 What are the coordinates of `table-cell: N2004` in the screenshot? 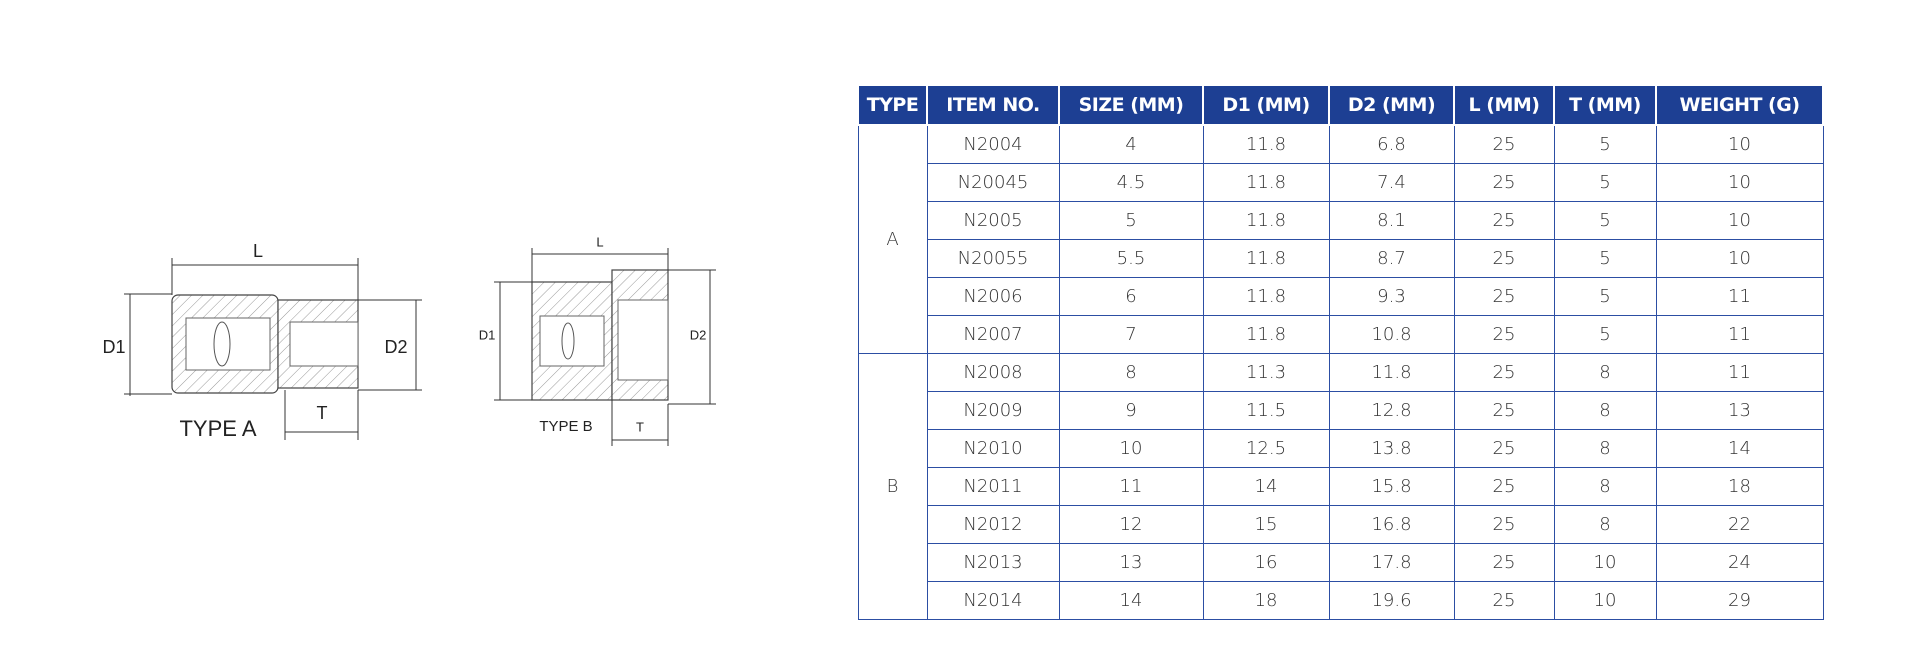 It's located at (993, 144).